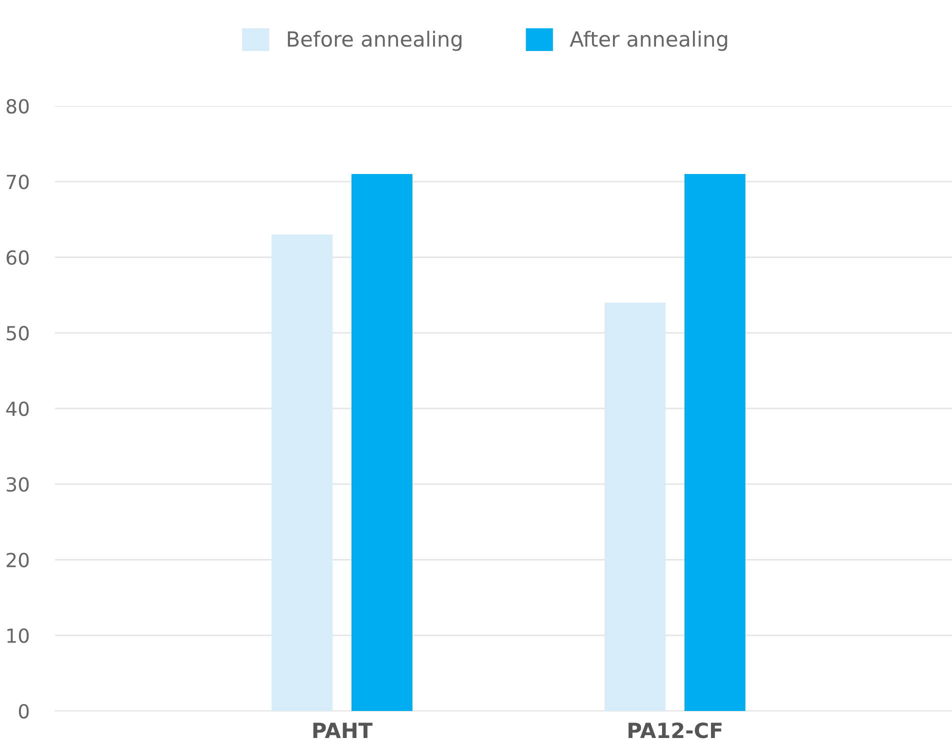 The image size is (952, 756). Describe the element at coordinates (17, 333) in the screenshot. I see `y-tick-label: 50` at that location.